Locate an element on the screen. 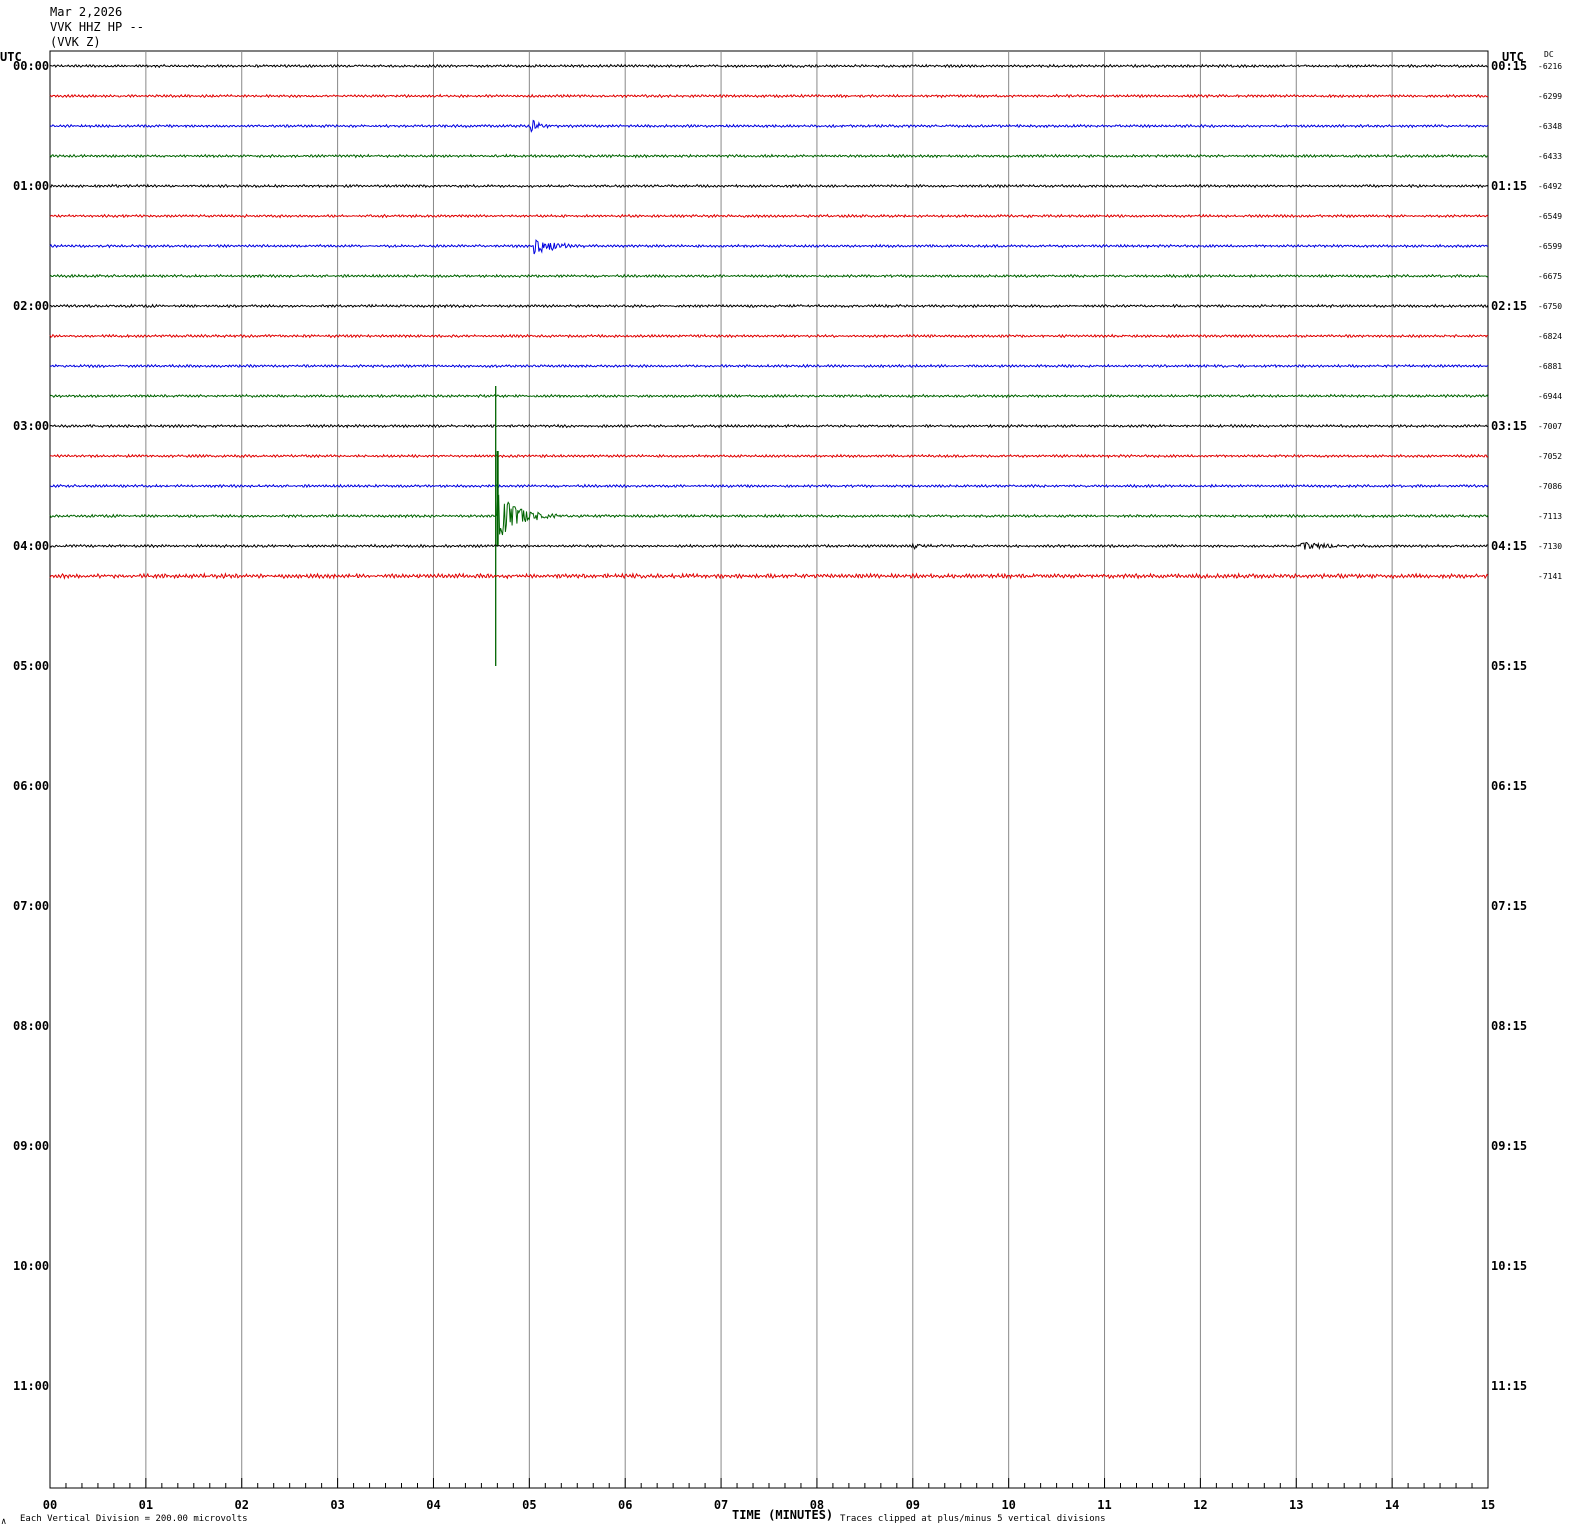 This screenshot has height=1534, width=1570. x-tick-label-05: 05 is located at coordinates (529, 1505).